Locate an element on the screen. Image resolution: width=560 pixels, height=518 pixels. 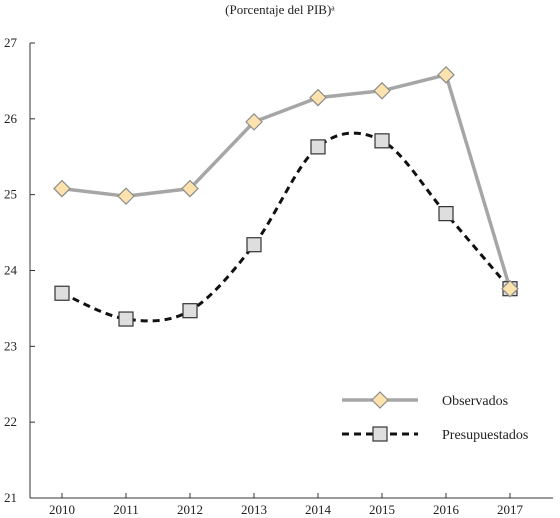
y-tick-label: 21 is located at coordinates (10, 497).